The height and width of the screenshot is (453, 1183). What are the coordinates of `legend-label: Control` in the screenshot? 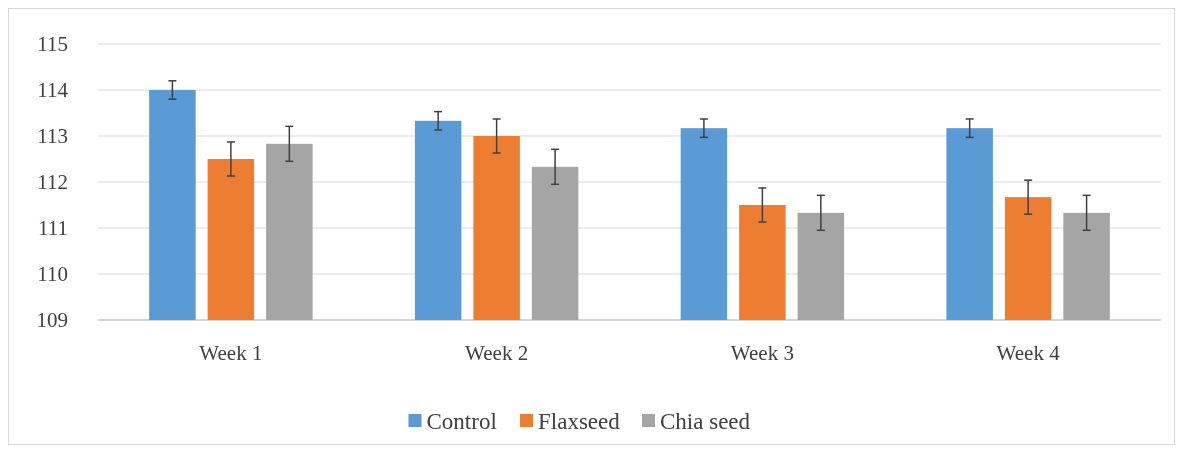 It's located at (461, 422).